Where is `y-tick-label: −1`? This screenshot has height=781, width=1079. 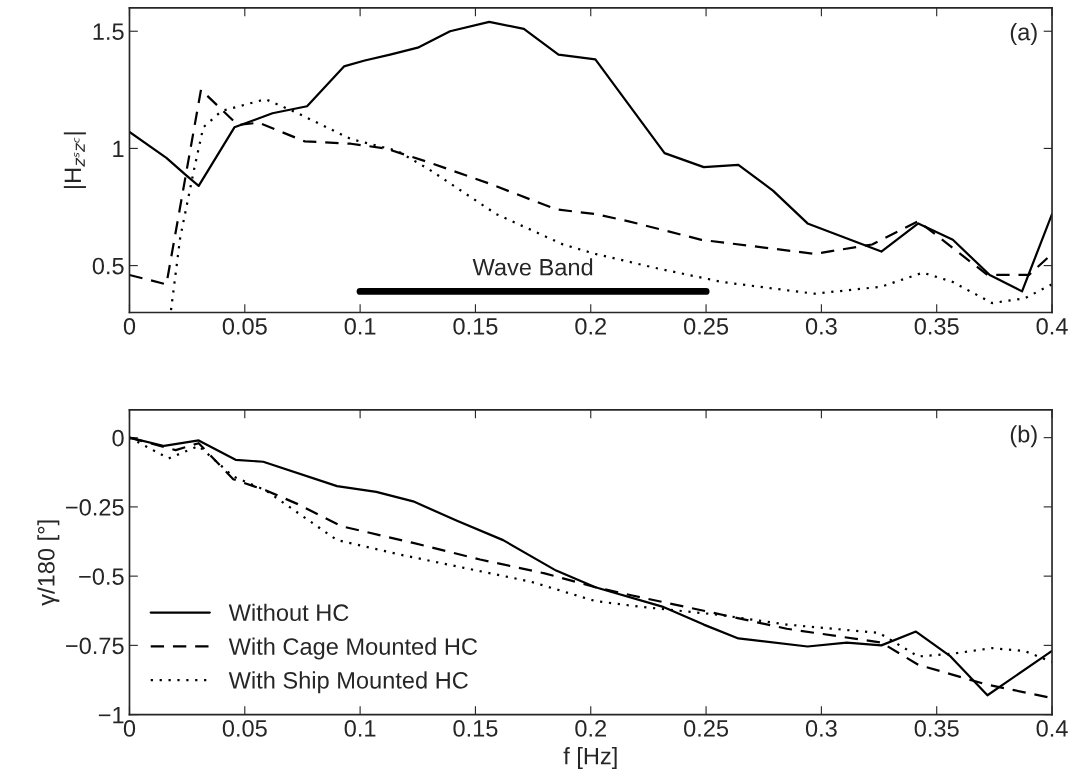
y-tick-label: −1 is located at coordinates (111, 715).